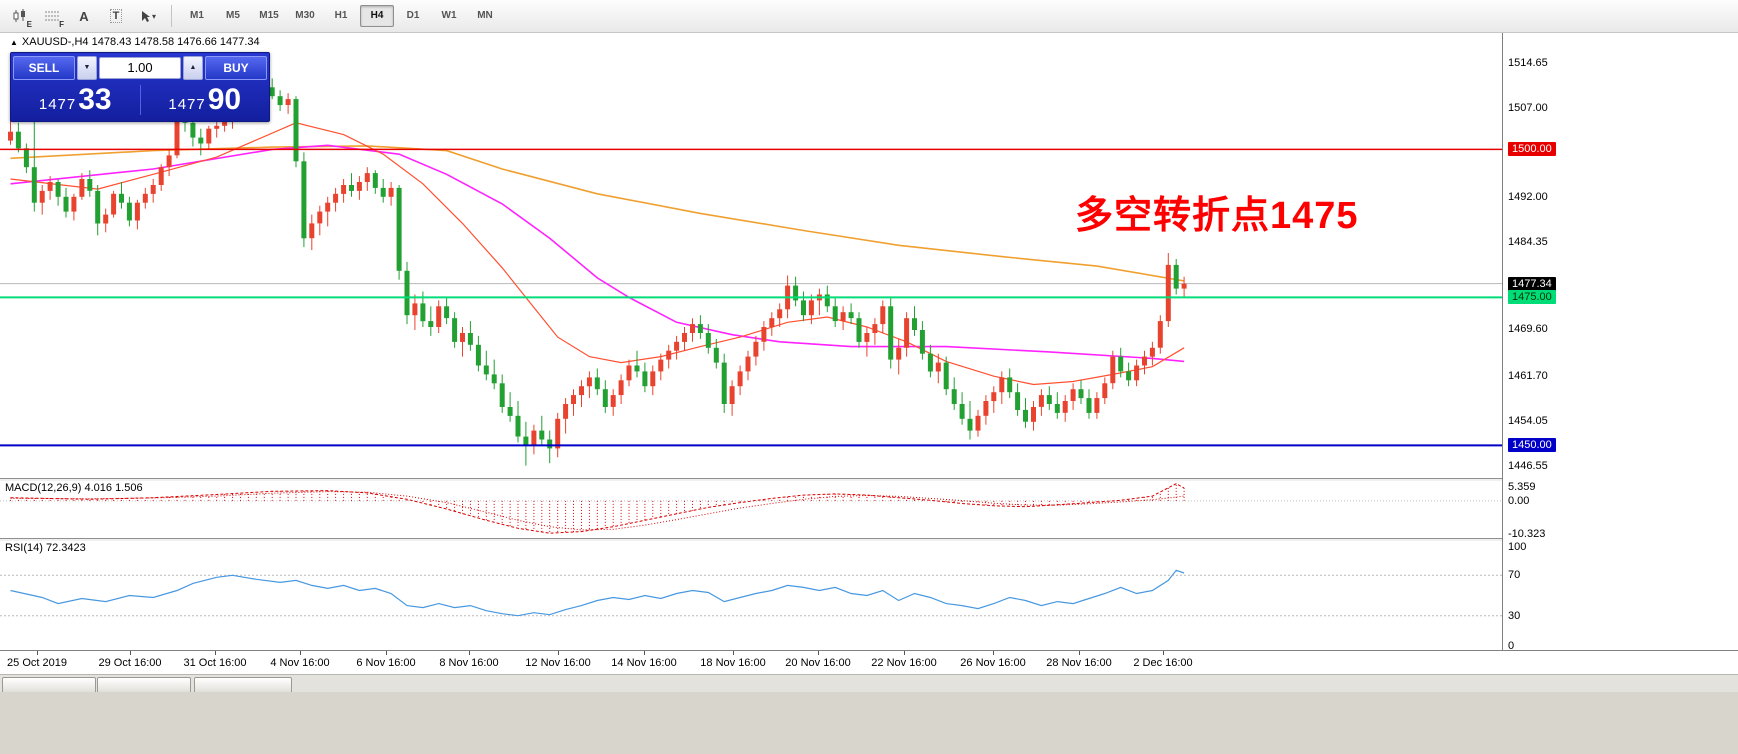 The image size is (1738, 754). Describe the element at coordinates (1514, 575) in the screenshot. I see `rsi-axis-label: 70` at that location.